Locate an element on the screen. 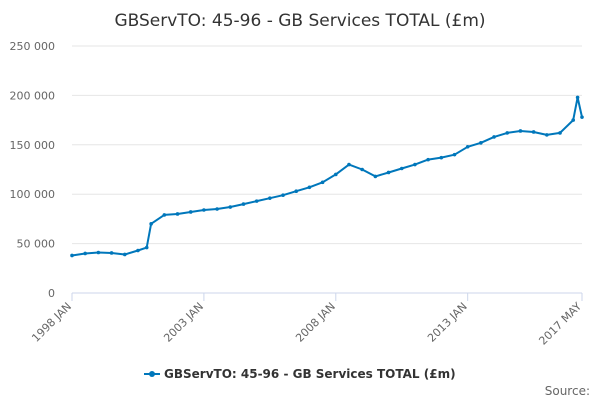 This screenshot has height=400, width=600. x-tick-label: 2013 JAN is located at coordinates (447, 322).